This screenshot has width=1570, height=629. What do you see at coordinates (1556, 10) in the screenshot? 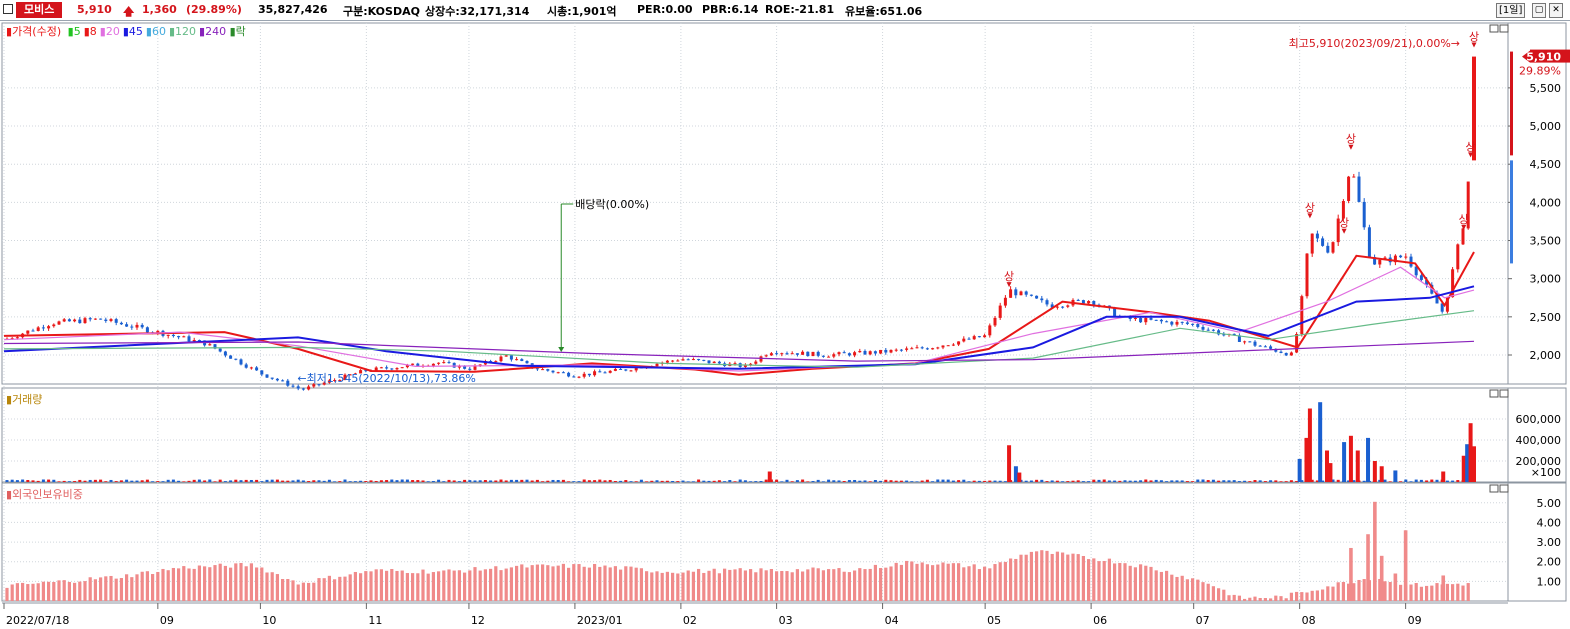
I see `close-icon: ✕` at bounding box center [1556, 10].